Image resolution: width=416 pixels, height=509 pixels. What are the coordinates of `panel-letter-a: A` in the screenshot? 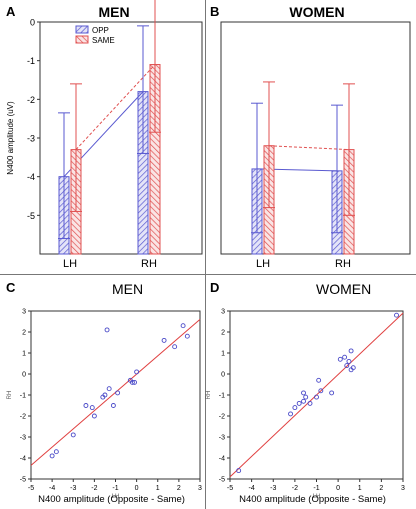 It's located at (11, 11).